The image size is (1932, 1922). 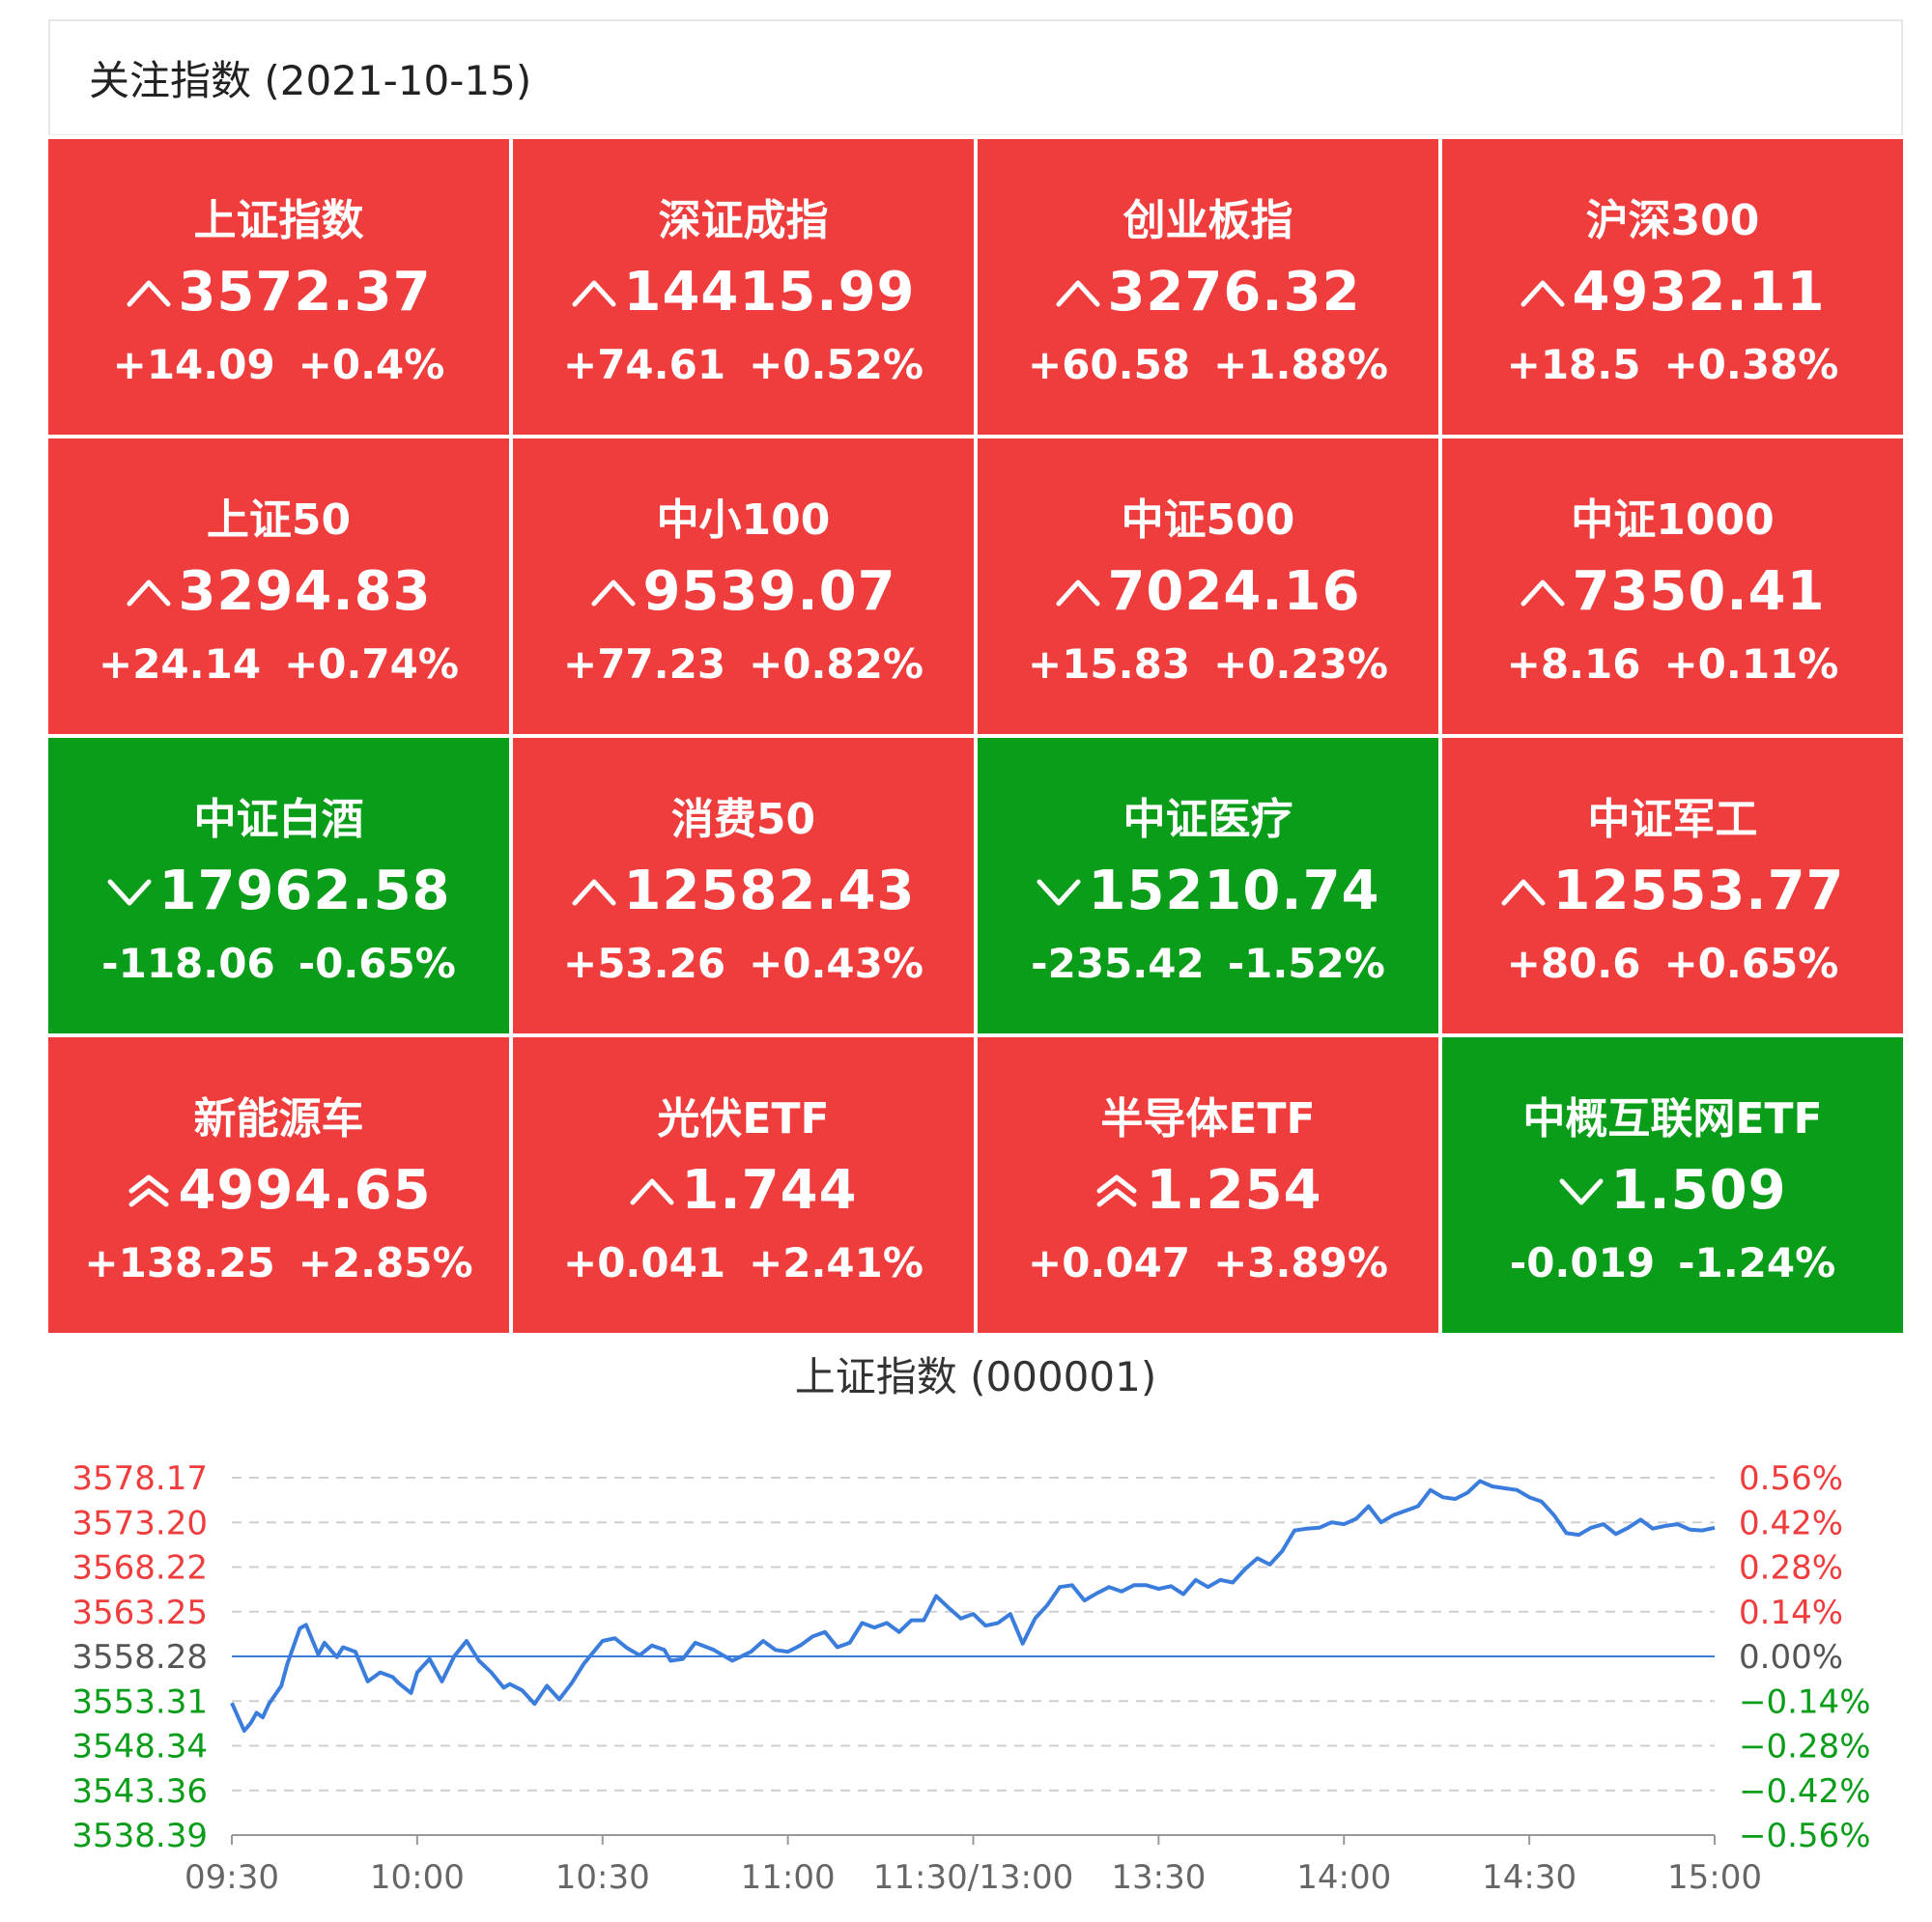 What do you see at coordinates (188, 963) in the screenshot?
I see `index-change: -118.06` at bounding box center [188, 963].